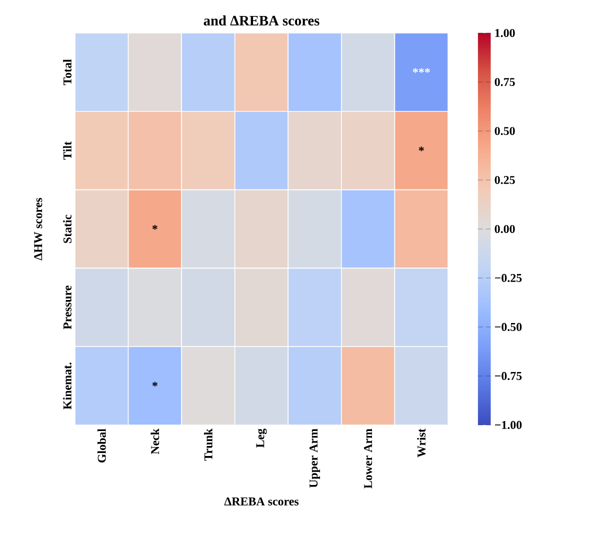  What do you see at coordinates (261, 438) in the screenshot?
I see `x-tick-label: Leg` at bounding box center [261, 438].